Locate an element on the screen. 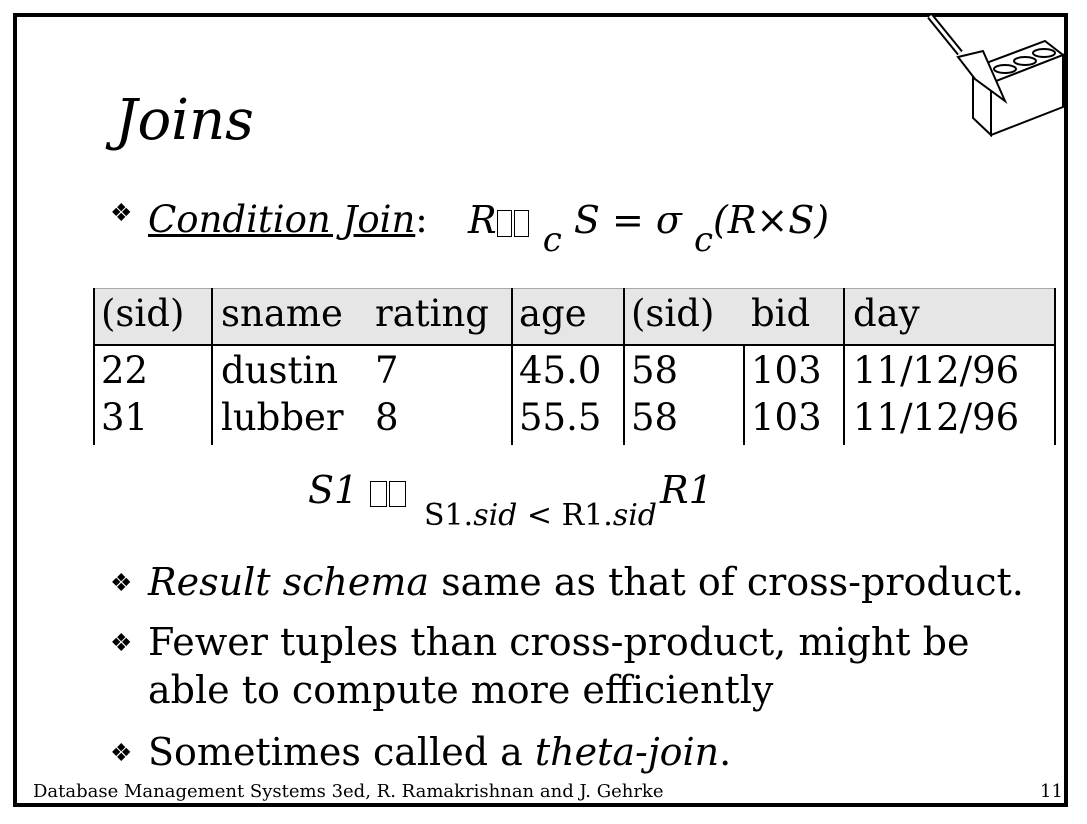 The height and width of the screenshot is (824, 1087). table-cell: 55.5 is located at coordinates (560, 417).